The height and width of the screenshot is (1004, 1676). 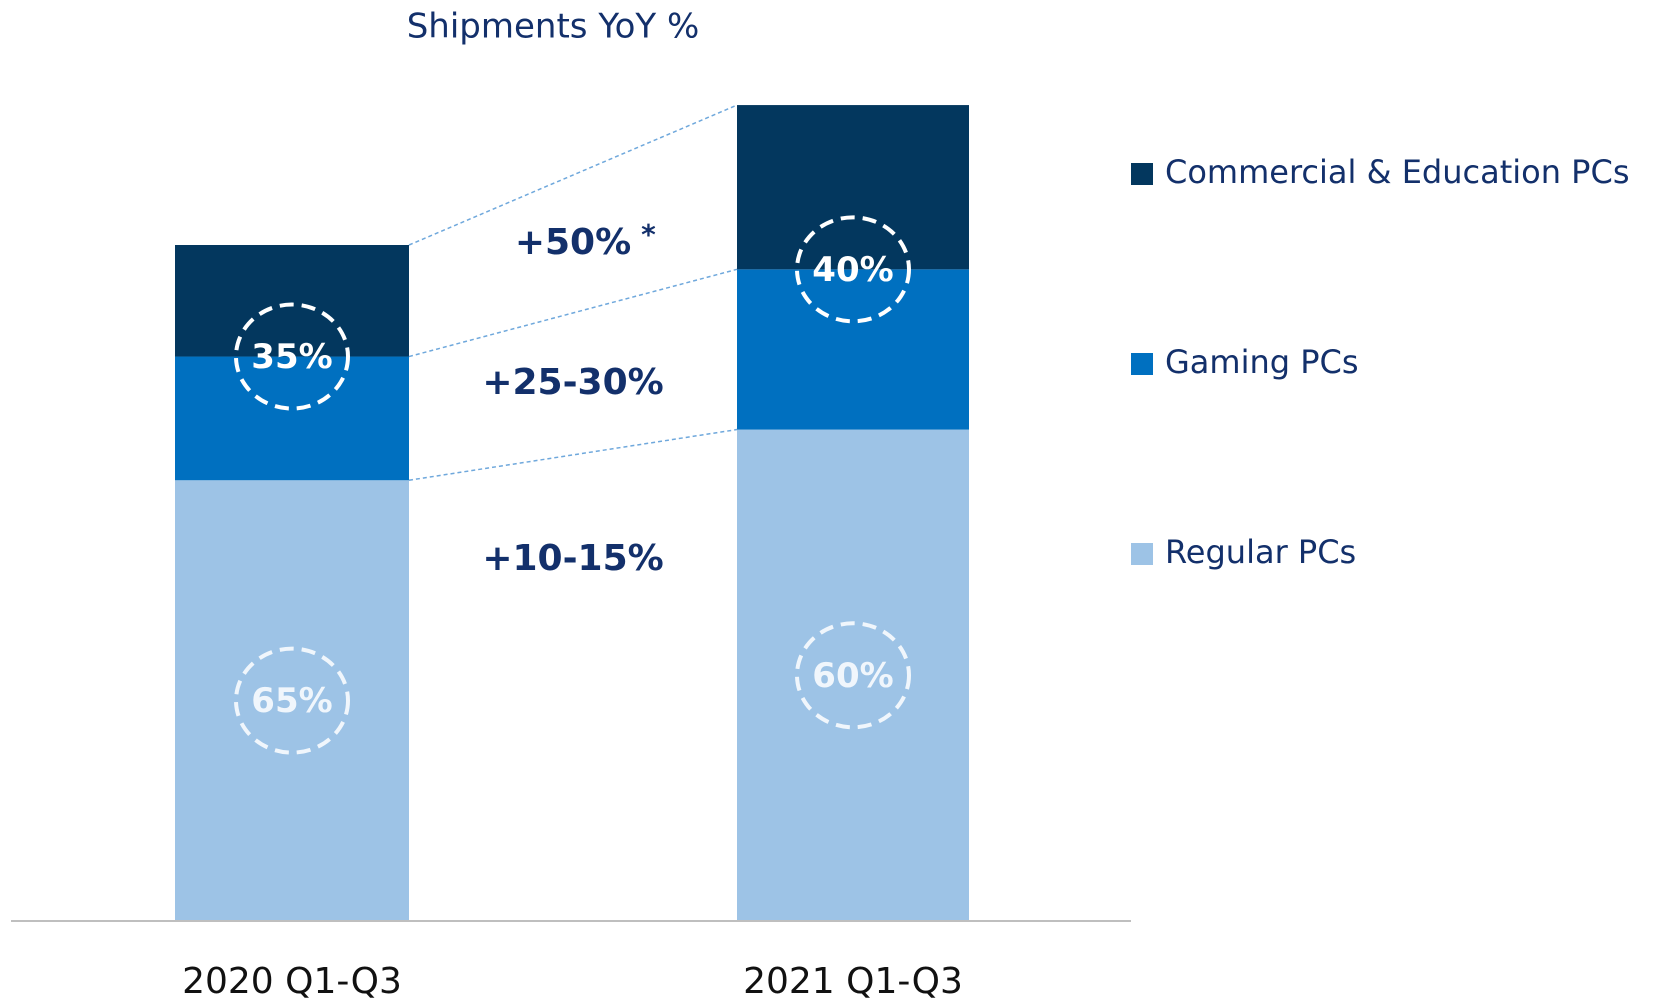 I want to click on x-tick-label: 2020 Q1-Q3, so click(x=292, y=981).